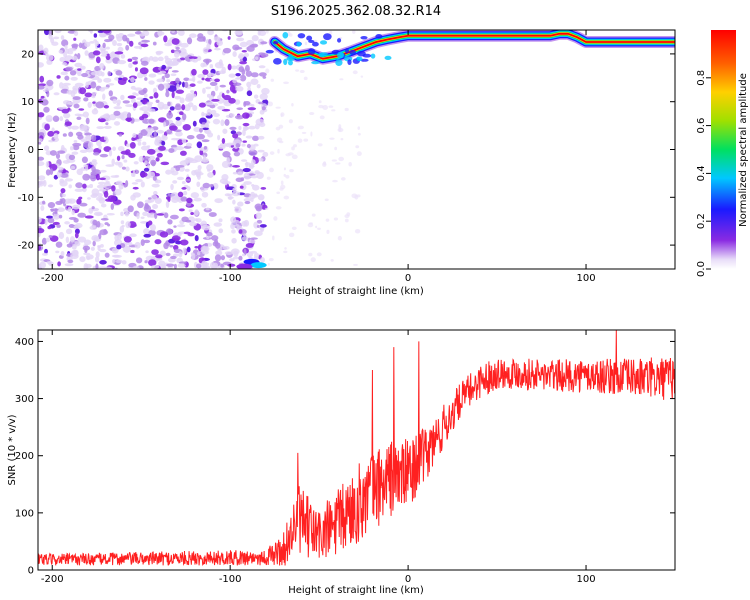 This screenshot has height=600, width=750. What do you see at coordinates (356, 590) in the screenshot?
I see `snr-x-label: Height of straight line (km)` at bounding box center [356, 590].